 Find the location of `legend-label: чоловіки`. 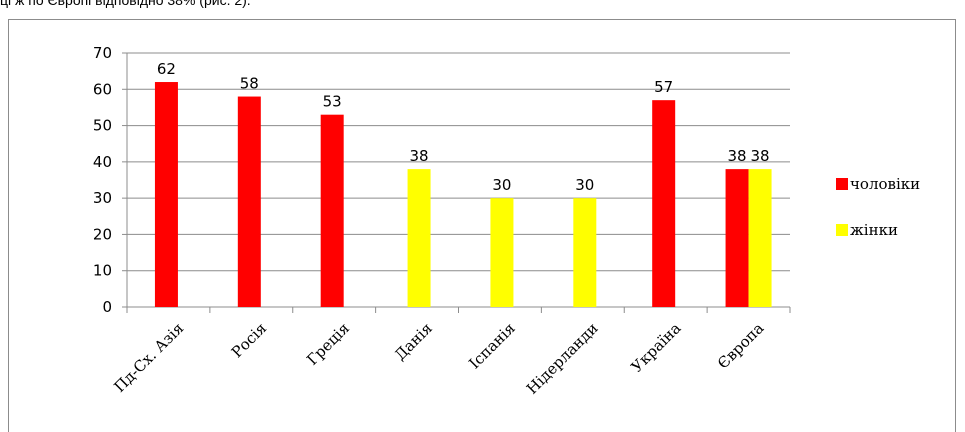

legend-label: чоловіки is located at coordinates (885, 184).